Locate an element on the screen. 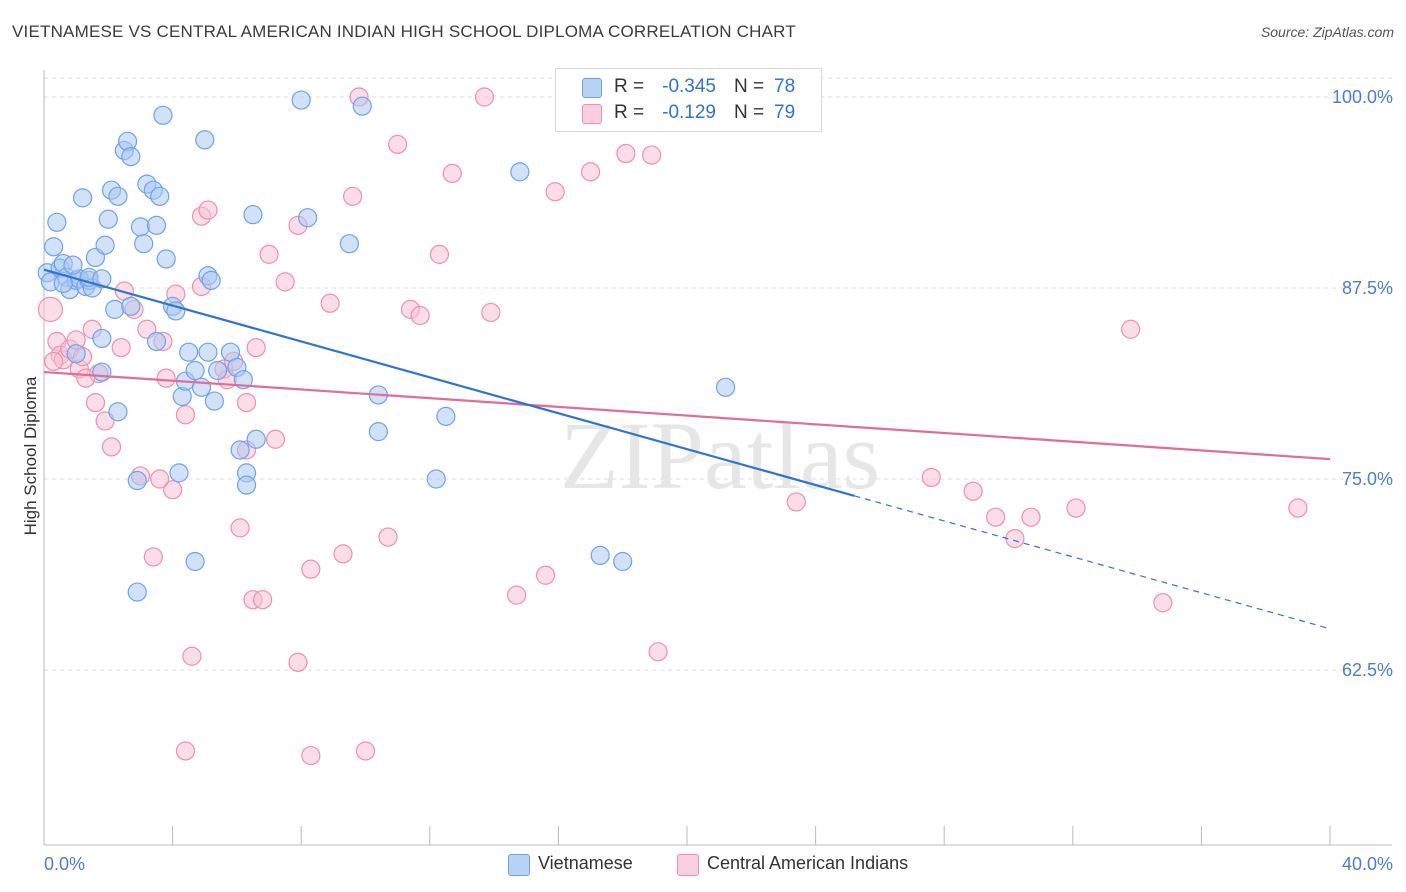 The image size is (1406, 892). y-tick-label: 75.0% is located at coordinates (1367, 479).